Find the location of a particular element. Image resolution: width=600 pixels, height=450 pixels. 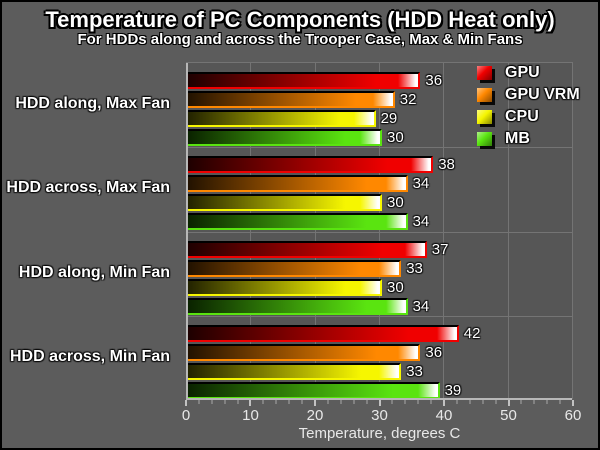

bar-value-label: 32 is located at coordinates (408, 99).